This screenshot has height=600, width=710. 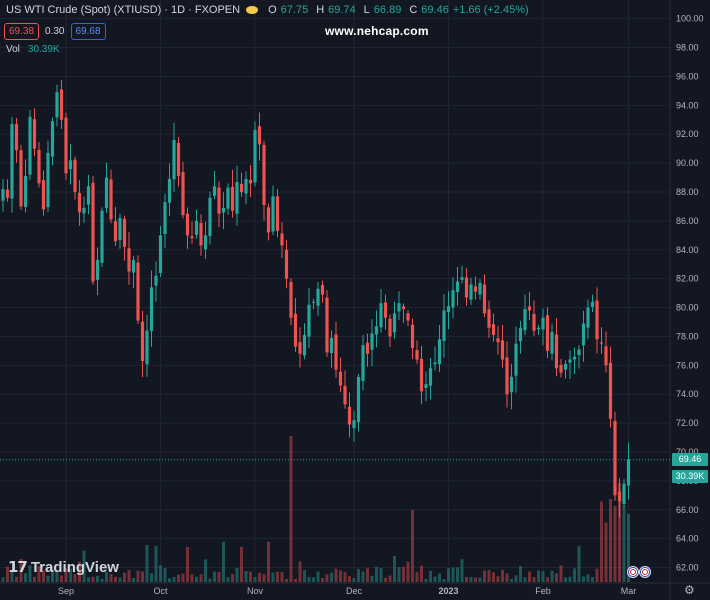 What do you see at coordinates (687, 163) in the screenshot?
I see `y-tick-label: 90.00` at bounding box center [687, 163].